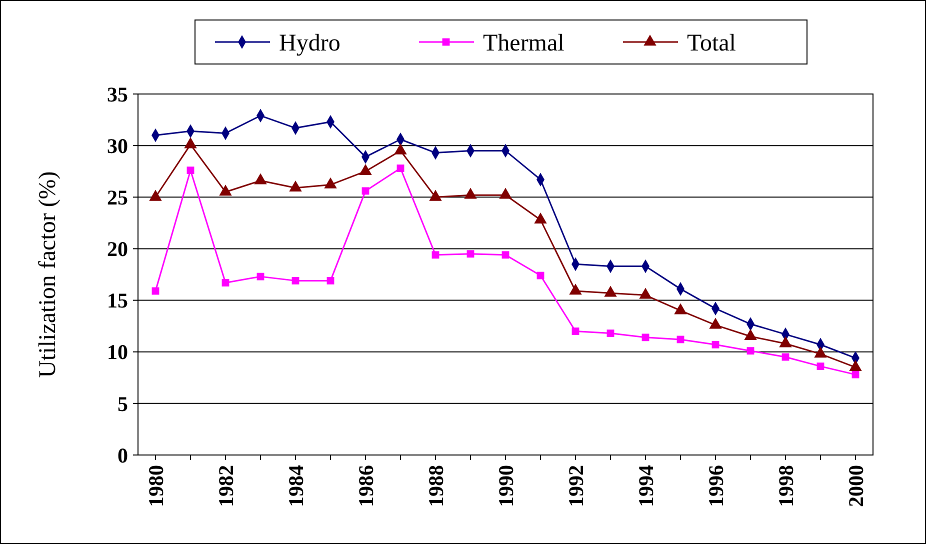 The image size is (926, 544). What do you see at coordinates (117, 146) in the screenshot?
I see `y-tick-label: 30` at bounding box center [117, 146].